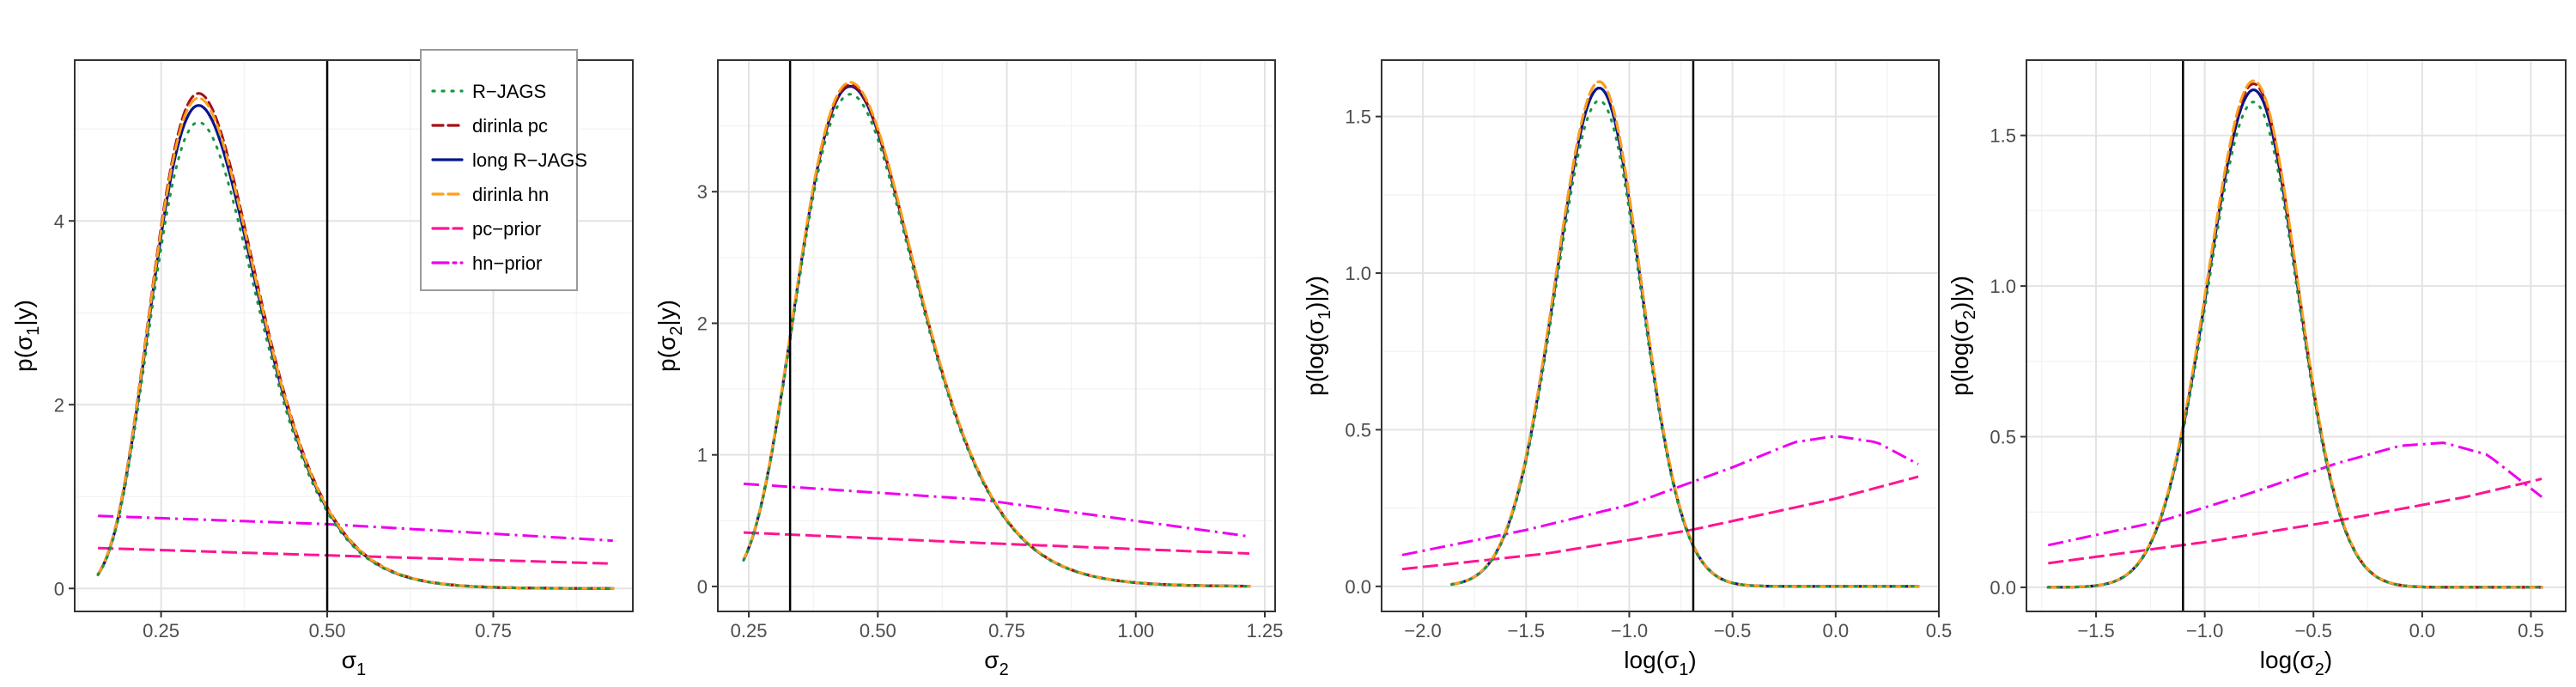 Image resolution: width=2576 pixels, height=687 pixels. What do you see at coordinates (2003, 136) in the screenshot?
I see `y-tick-label: 1.5` at bounding box center [2003, 136].